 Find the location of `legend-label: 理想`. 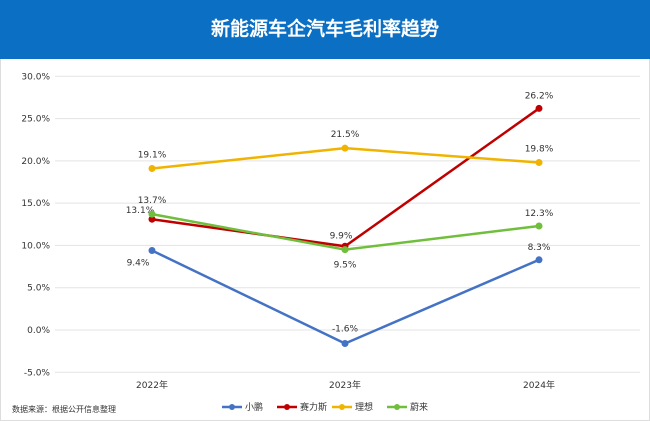

legend-label: 理想 is located at coordinates (364, 407).